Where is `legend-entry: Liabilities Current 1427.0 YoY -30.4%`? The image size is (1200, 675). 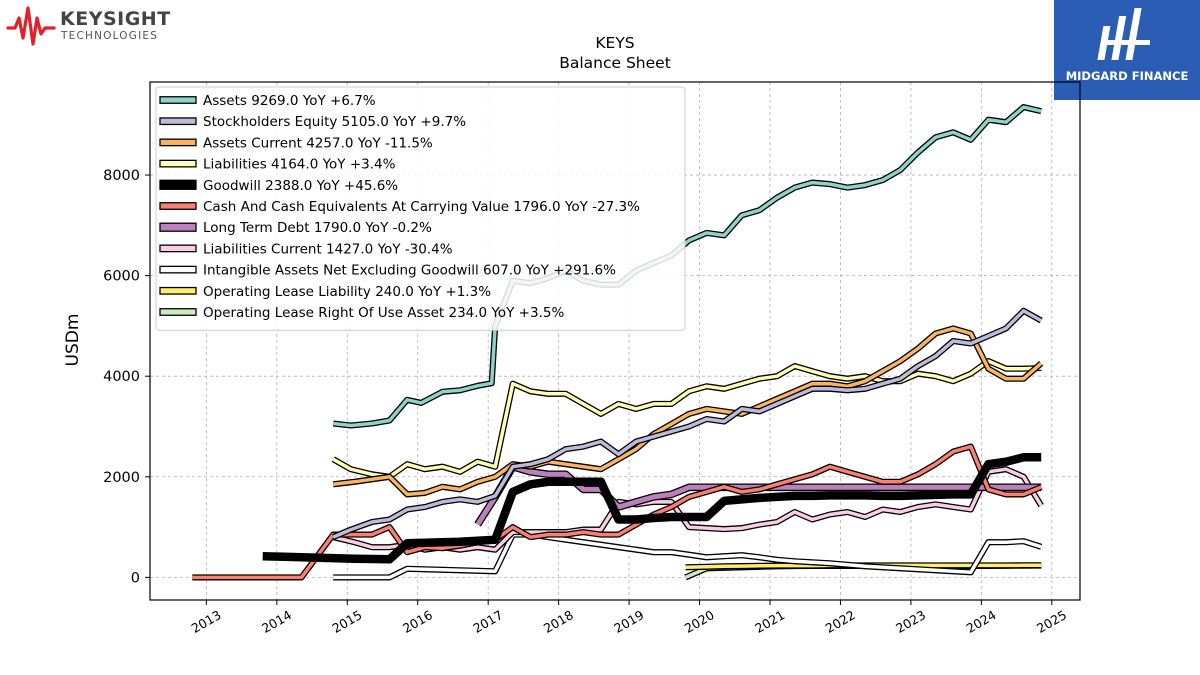 legend-entry: Liabilities Current 1427.0 YoY -30.4% is located at coordinates (328, 249).